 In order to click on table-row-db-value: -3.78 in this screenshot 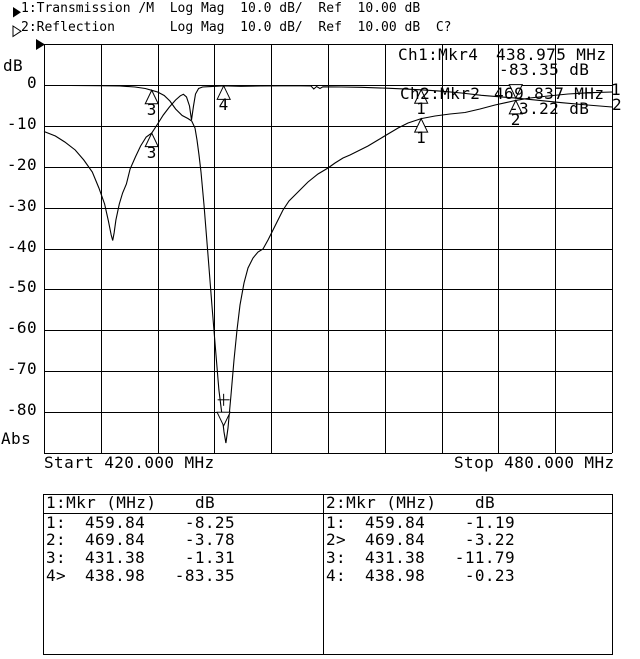, I will do `click(209, 540)`.